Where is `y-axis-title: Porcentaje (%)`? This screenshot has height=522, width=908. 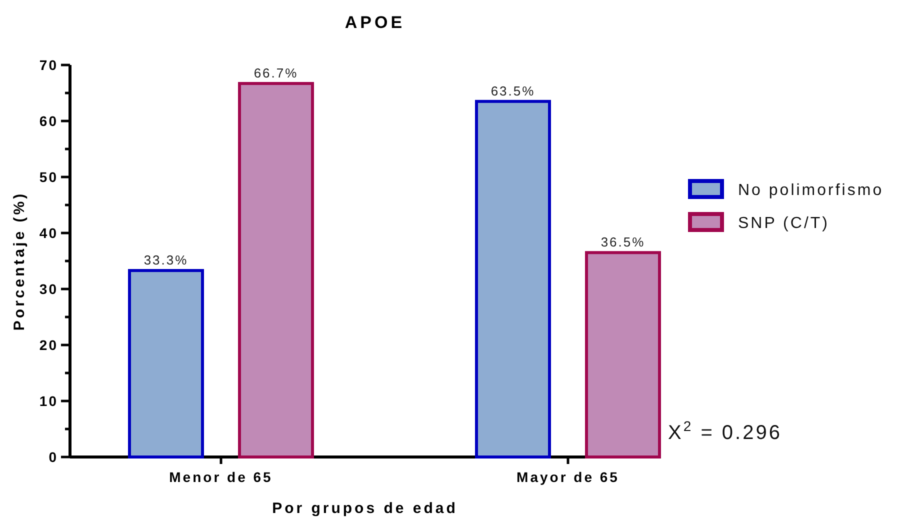
y-axis-title: Porcentaje (%) is located at coordinates (19, 261).